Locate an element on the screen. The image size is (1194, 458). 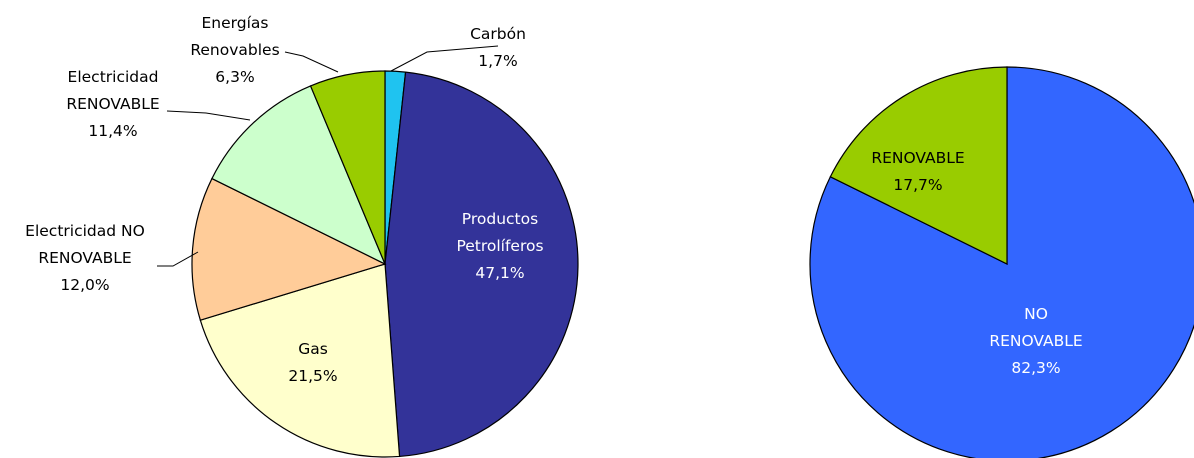
data-label-productos-petroliferos: Productos Petrolíferos 47,1% is located at coordinates (499, 246).